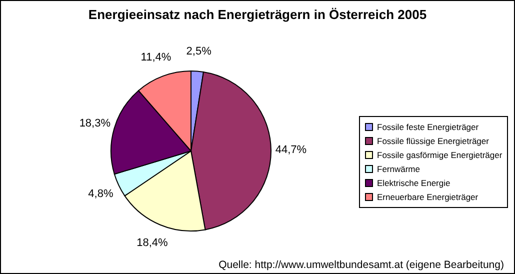 The image size is (515, 274). I want to click on data-label: 18,3%, so click(95, 123).